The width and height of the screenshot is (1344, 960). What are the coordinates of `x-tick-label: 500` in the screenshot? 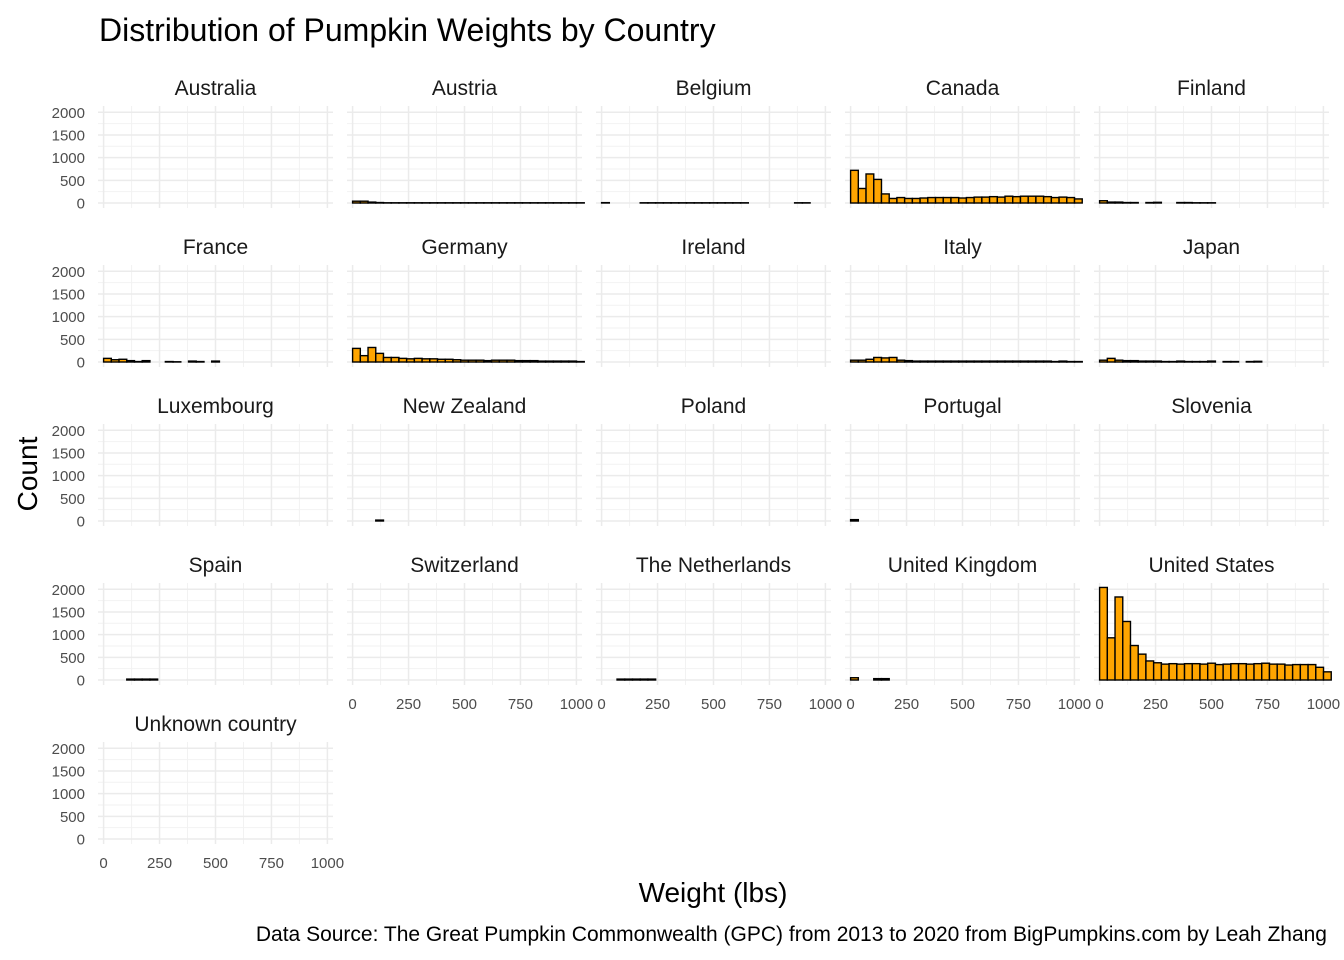 It's located at (713, 704).